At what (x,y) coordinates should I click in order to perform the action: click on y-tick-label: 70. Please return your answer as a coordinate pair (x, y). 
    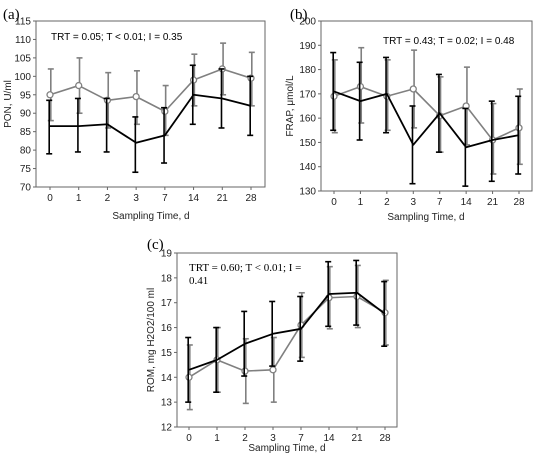
    Looking at the image, I should click on (26, 188).